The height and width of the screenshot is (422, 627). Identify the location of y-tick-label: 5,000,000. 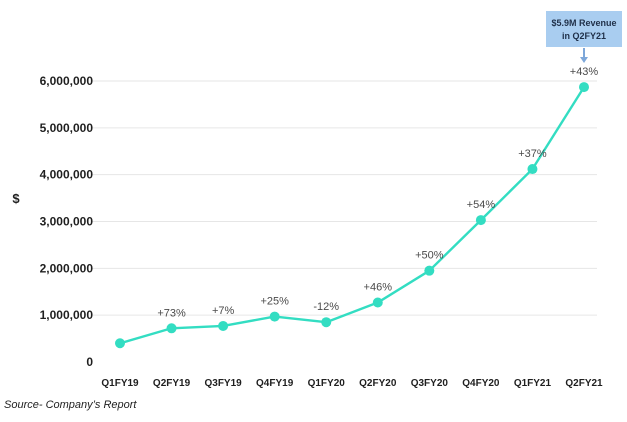
(67, 128).